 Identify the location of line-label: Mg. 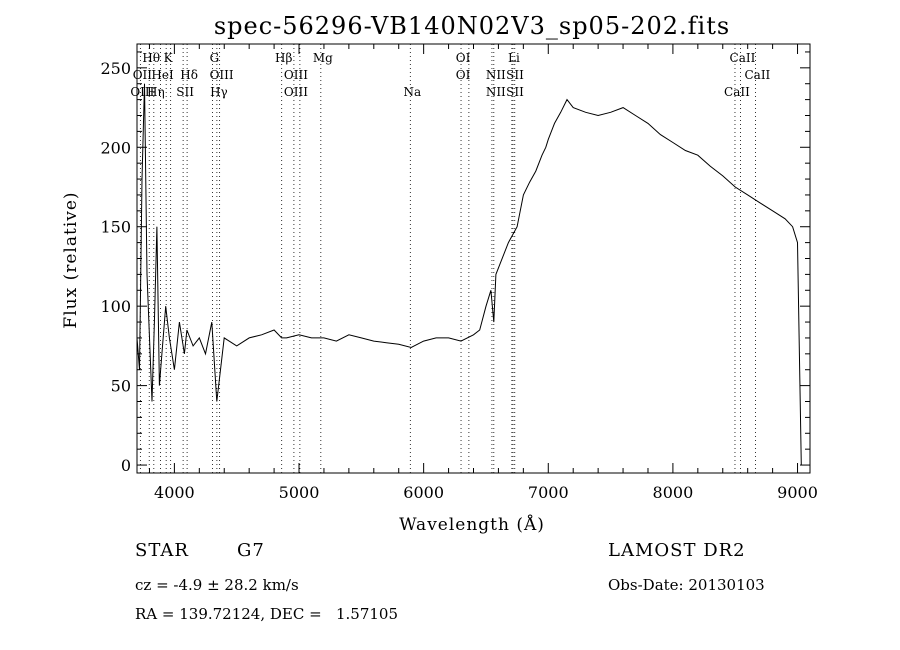
(323, 58).